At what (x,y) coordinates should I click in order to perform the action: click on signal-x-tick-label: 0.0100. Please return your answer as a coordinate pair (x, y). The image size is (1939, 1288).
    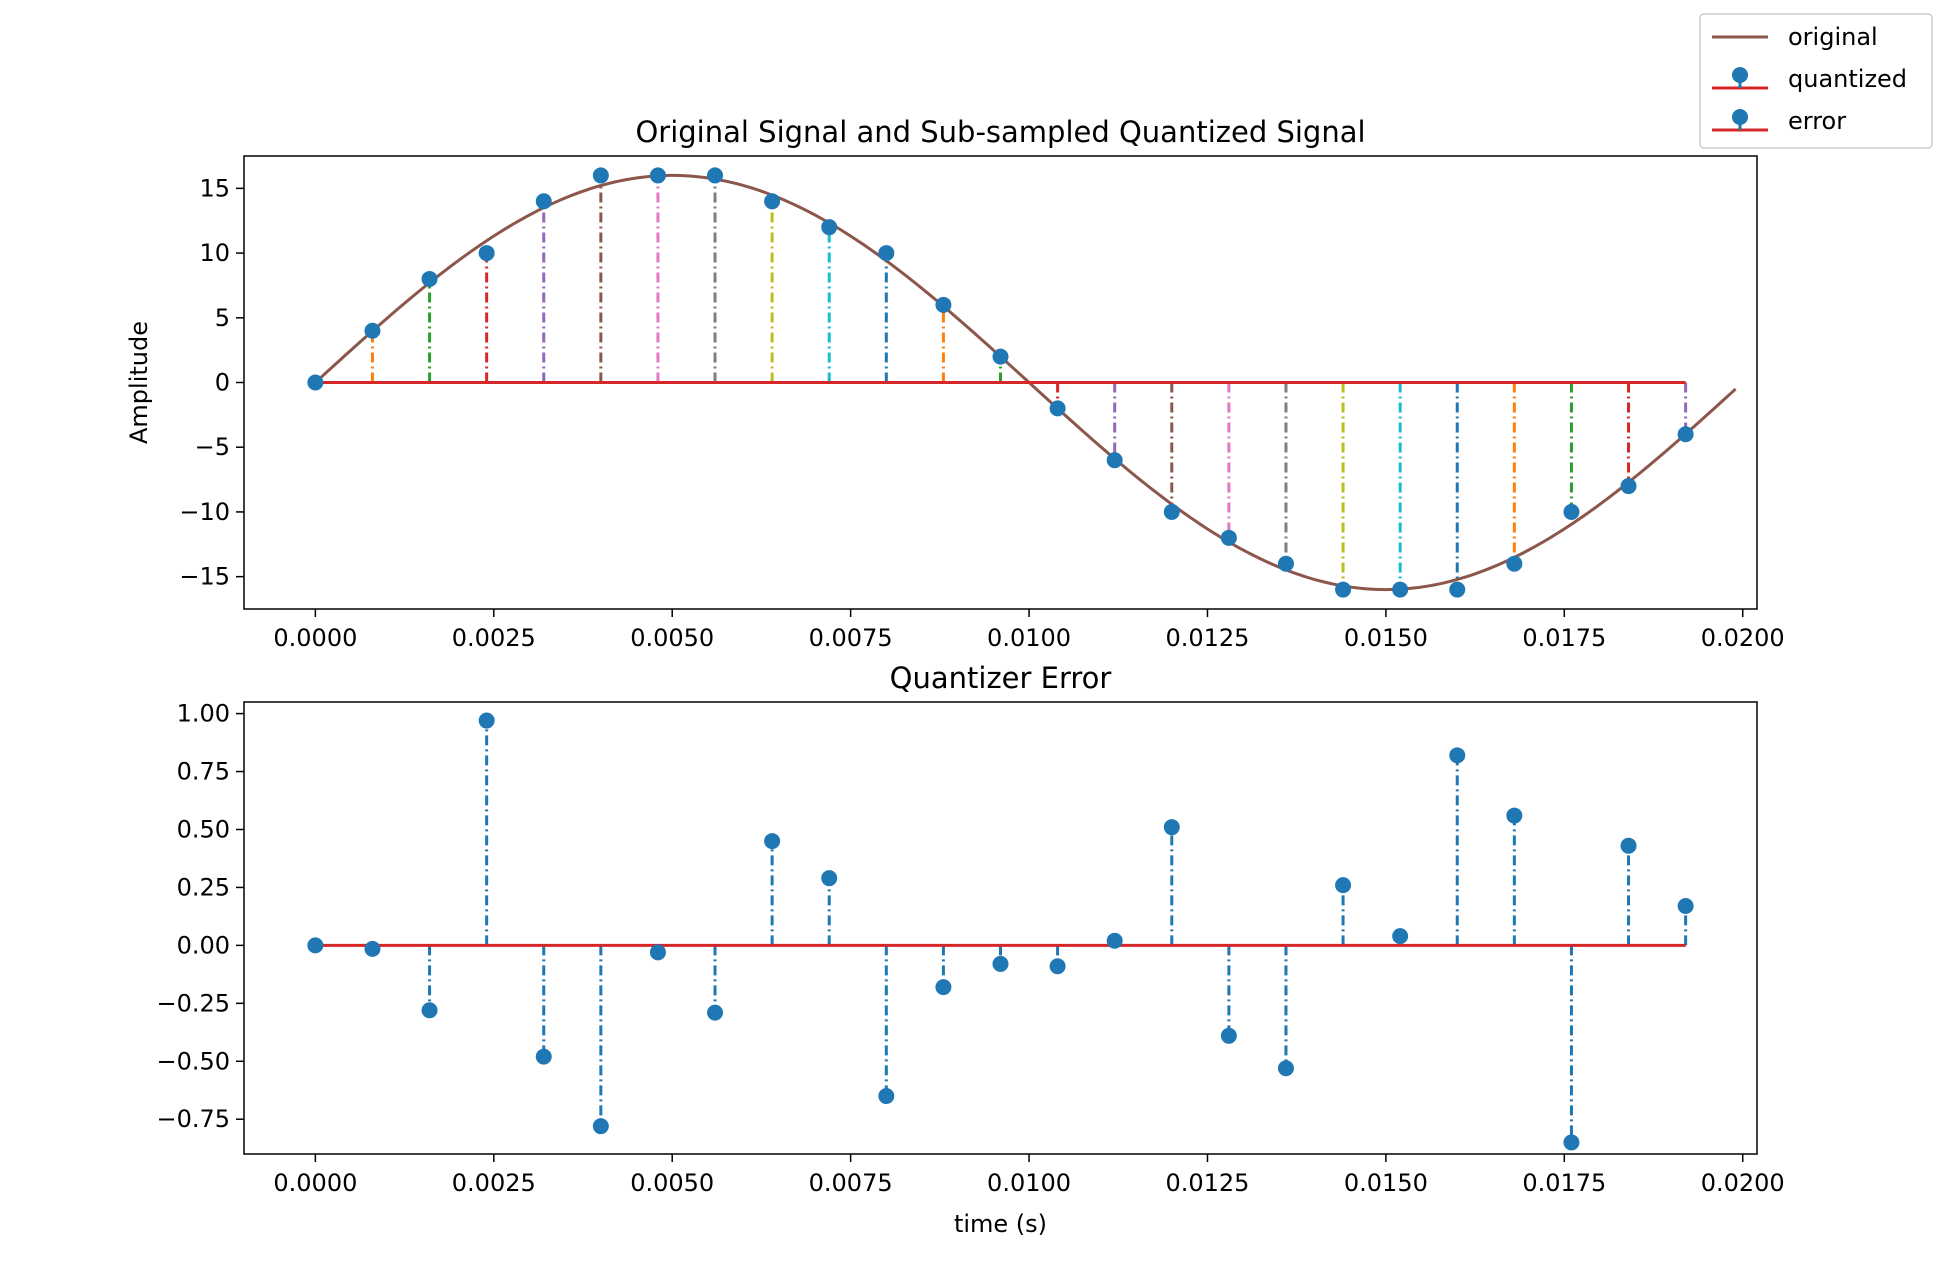
    Looking at the image, I should click on (1029, 638).